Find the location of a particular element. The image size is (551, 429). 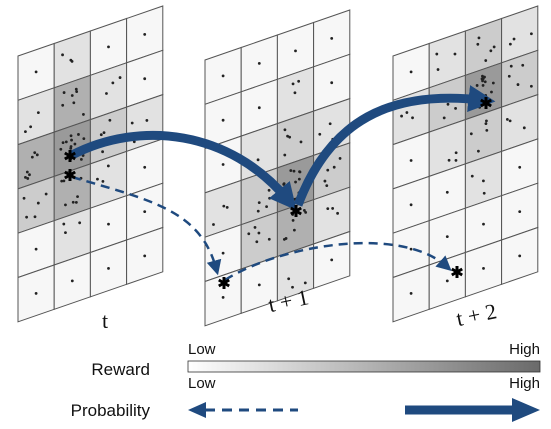

legend-title: Reward is located at coordinates (120, 369).